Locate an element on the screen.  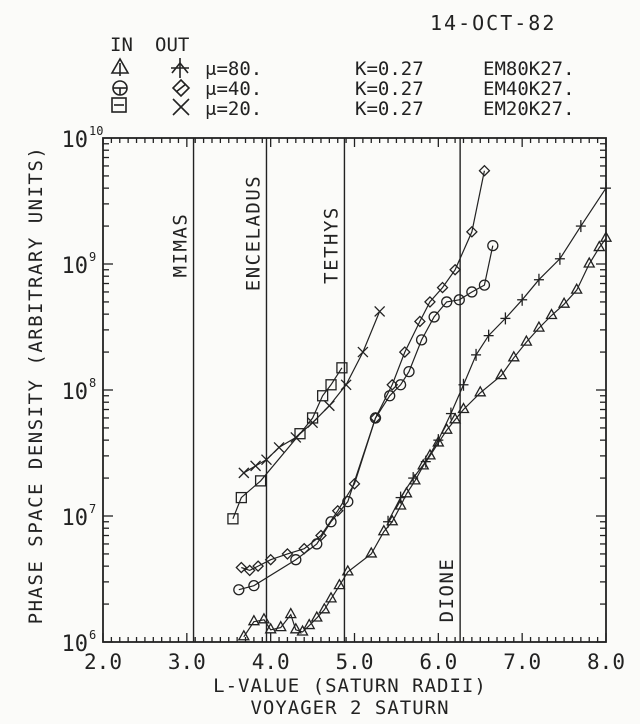
x-tick-label: 2.0 is located at coordinates (103, 662).